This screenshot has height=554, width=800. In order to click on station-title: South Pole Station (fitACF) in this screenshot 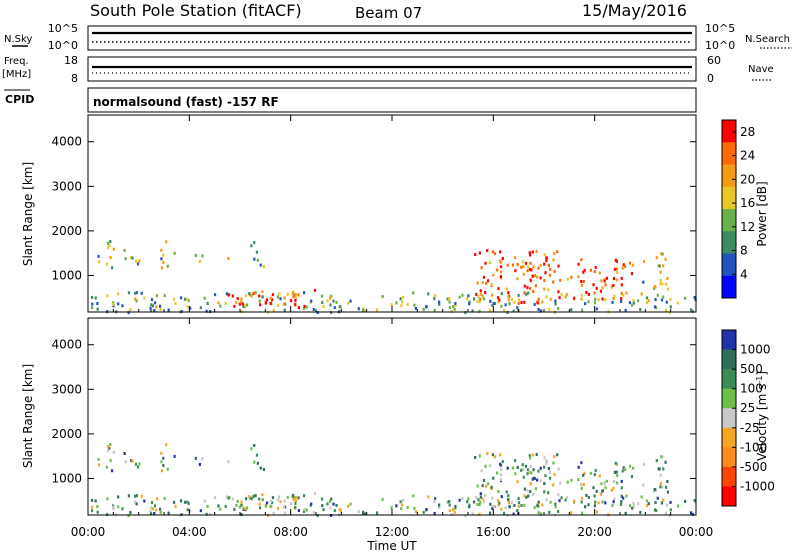, I will do `click(196, 10)`.